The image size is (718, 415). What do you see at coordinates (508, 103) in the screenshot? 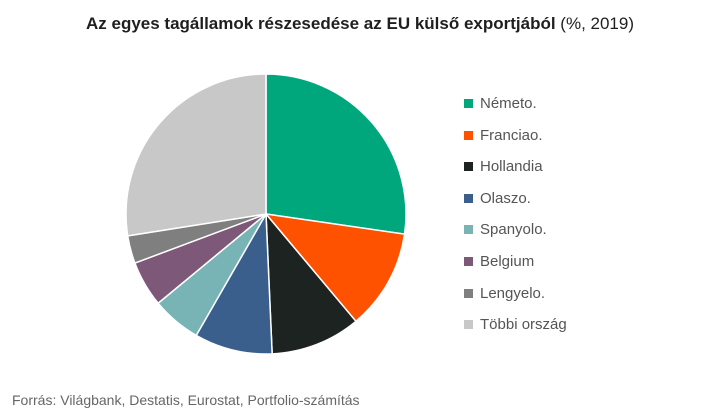
I see `legend-label: Németo.` at bounding box center [508, 103].